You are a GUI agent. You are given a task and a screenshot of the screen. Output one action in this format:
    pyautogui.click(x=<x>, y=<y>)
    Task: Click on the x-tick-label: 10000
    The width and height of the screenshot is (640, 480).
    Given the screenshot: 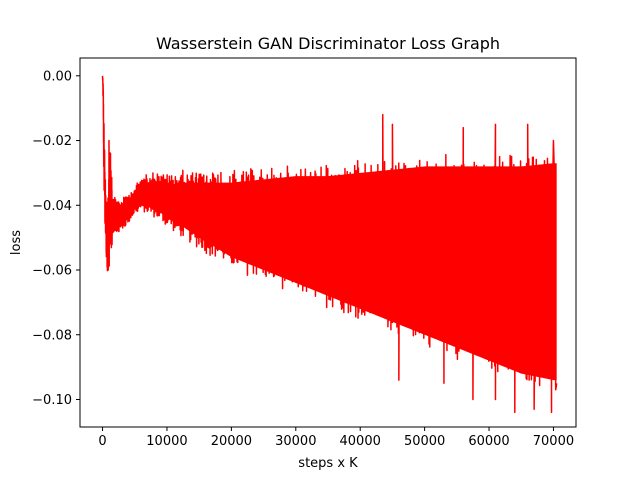 What is the action you would take?
    pyautogui.click(x=166, y=441)
    